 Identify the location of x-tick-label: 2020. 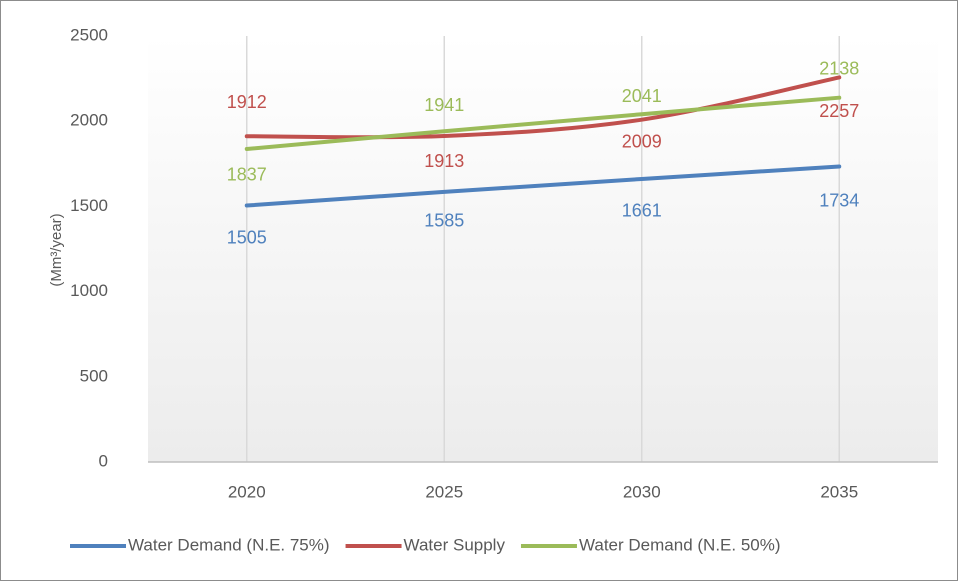
(247, 491).